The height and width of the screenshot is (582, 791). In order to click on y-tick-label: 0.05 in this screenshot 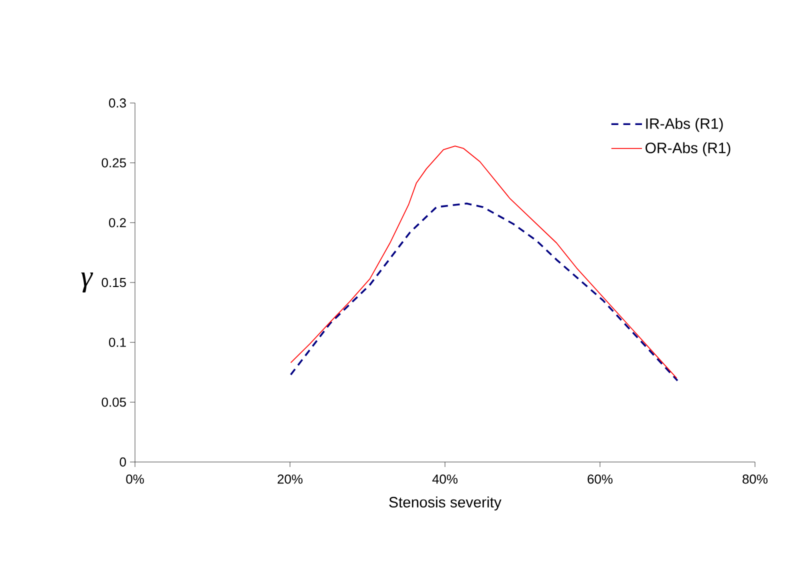, I will do `click(114, 402)`.